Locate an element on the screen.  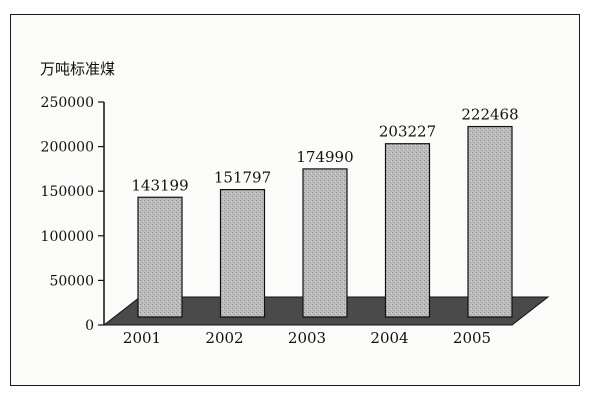
x-tick-label: 2005 is located at coordinates (472, 338).